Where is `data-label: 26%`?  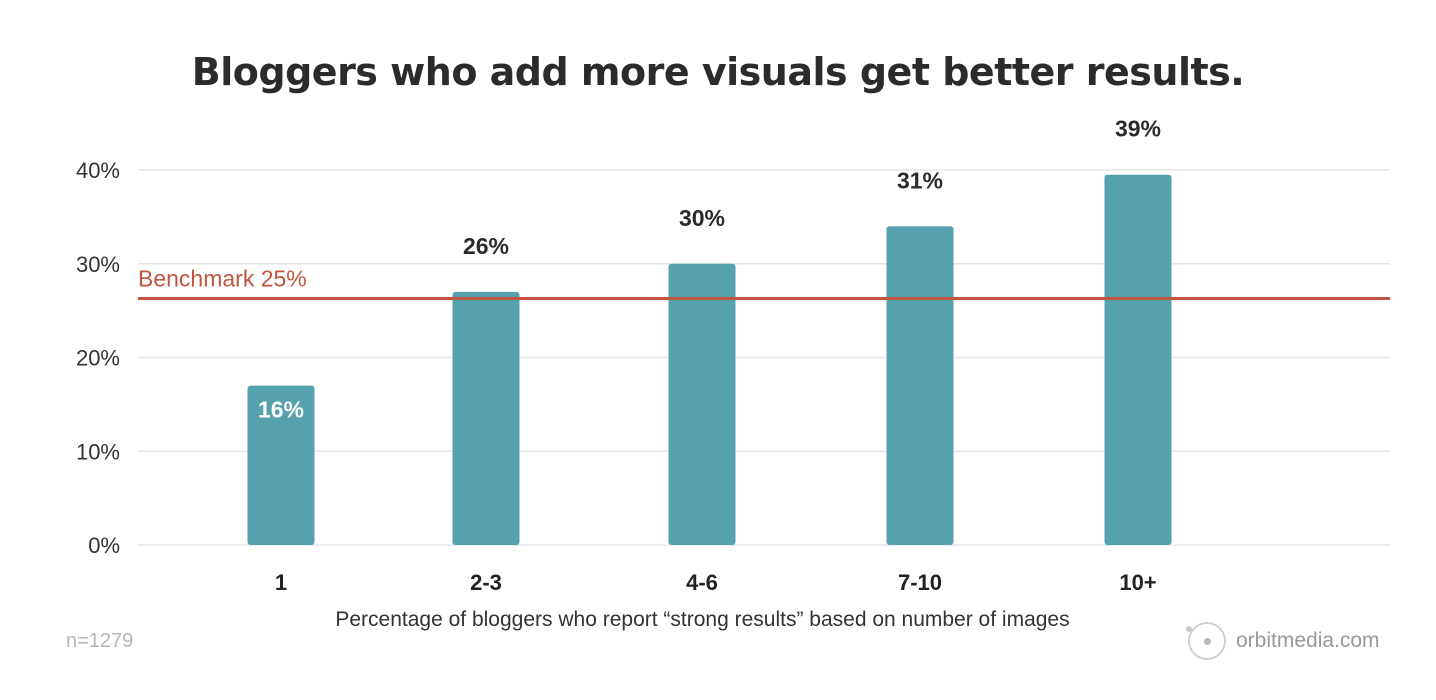
data-label: 26% is located at coordinates (486, 246).